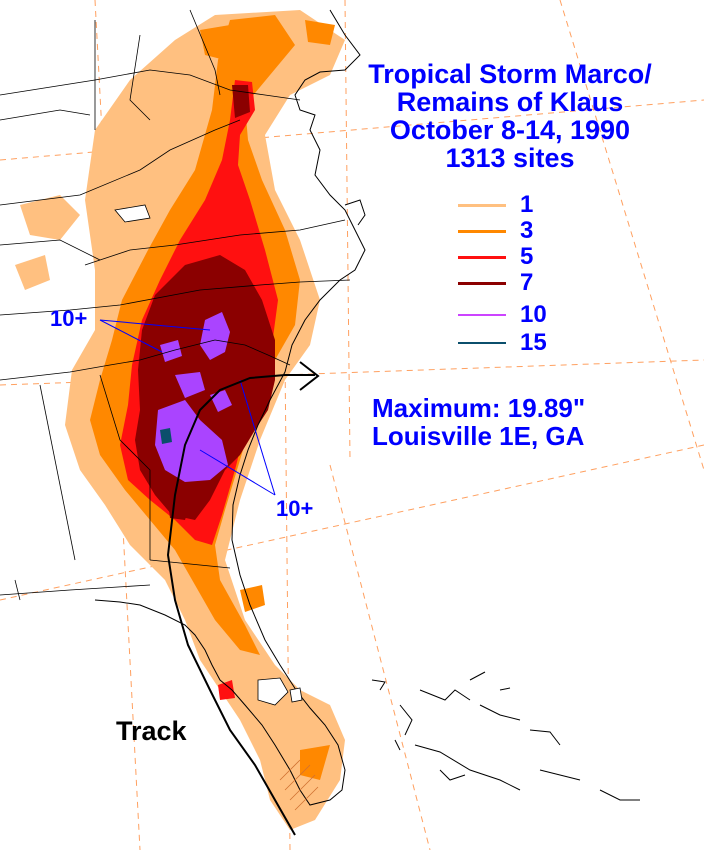 The height and width of the screenshot is (850, 704). I want to click on maximum-location: Louisville 1E, GA, so click(478, 436).